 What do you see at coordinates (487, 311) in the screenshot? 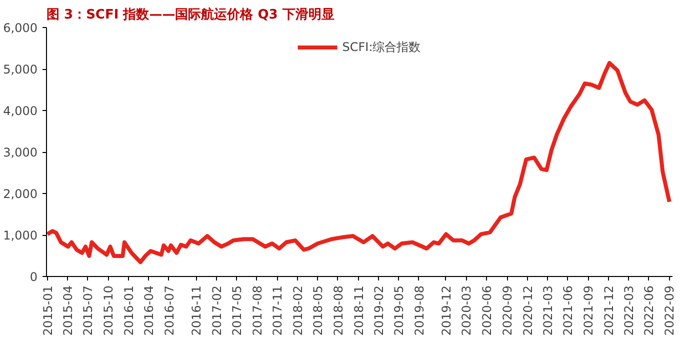
I see `x-tick-label: 2020-06` at bounding box center [487, 311].